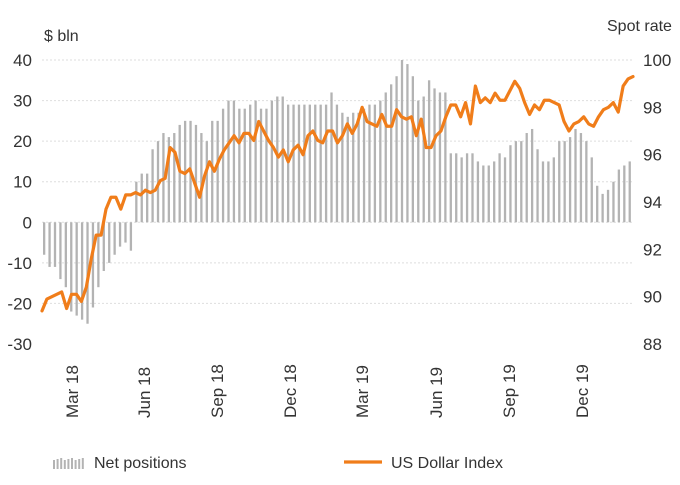 The height and width of the screenshot is (485, 680). Describe the element at coordinates (509, 391) in the screenshot. I see `x-tick-label: Sep 19` at that location.